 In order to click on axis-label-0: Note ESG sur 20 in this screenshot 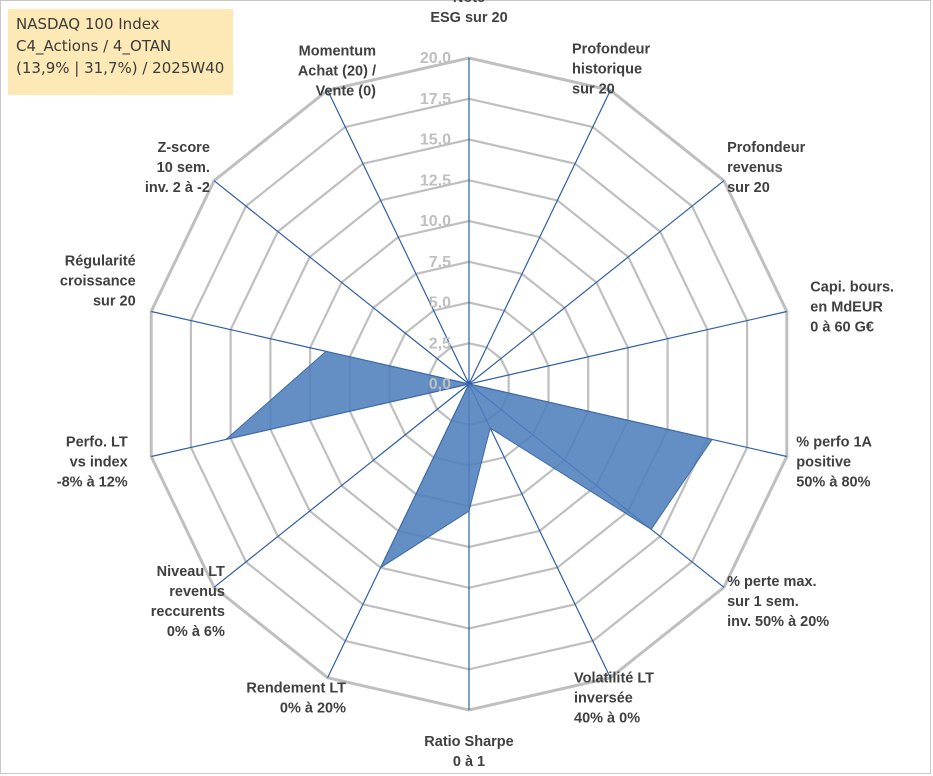, I will do `click(468, 13)`.